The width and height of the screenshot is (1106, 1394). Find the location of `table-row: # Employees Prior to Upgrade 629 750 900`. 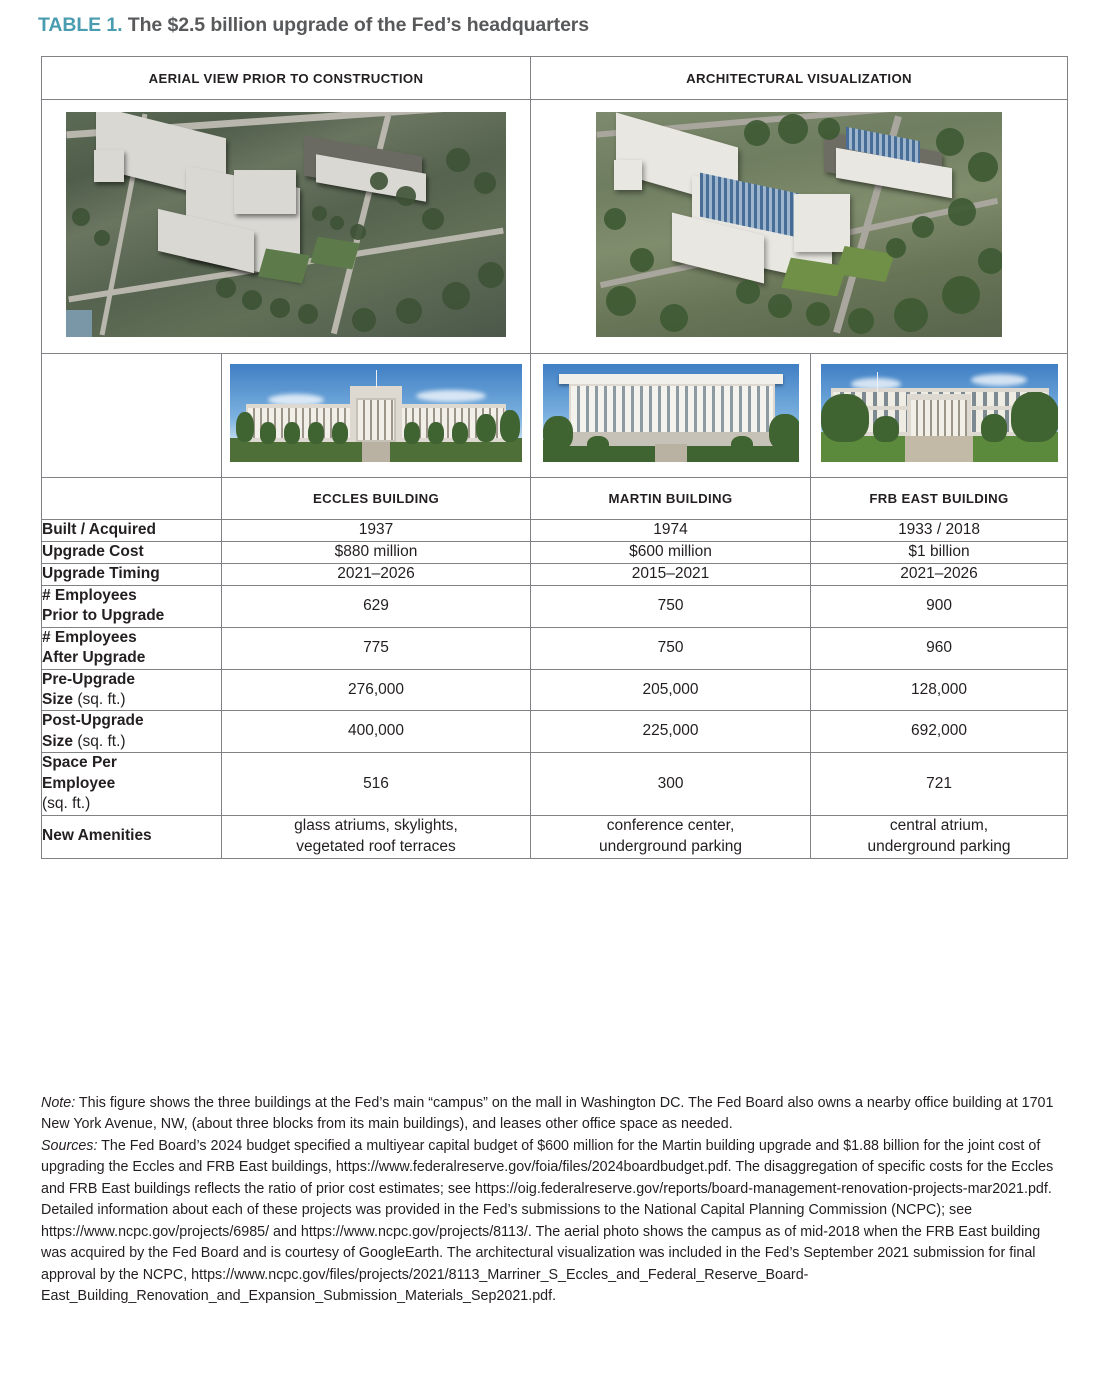

table-row: # Employees Prior to Upgrade 629 750 900 is located at coordinates (555, 606).